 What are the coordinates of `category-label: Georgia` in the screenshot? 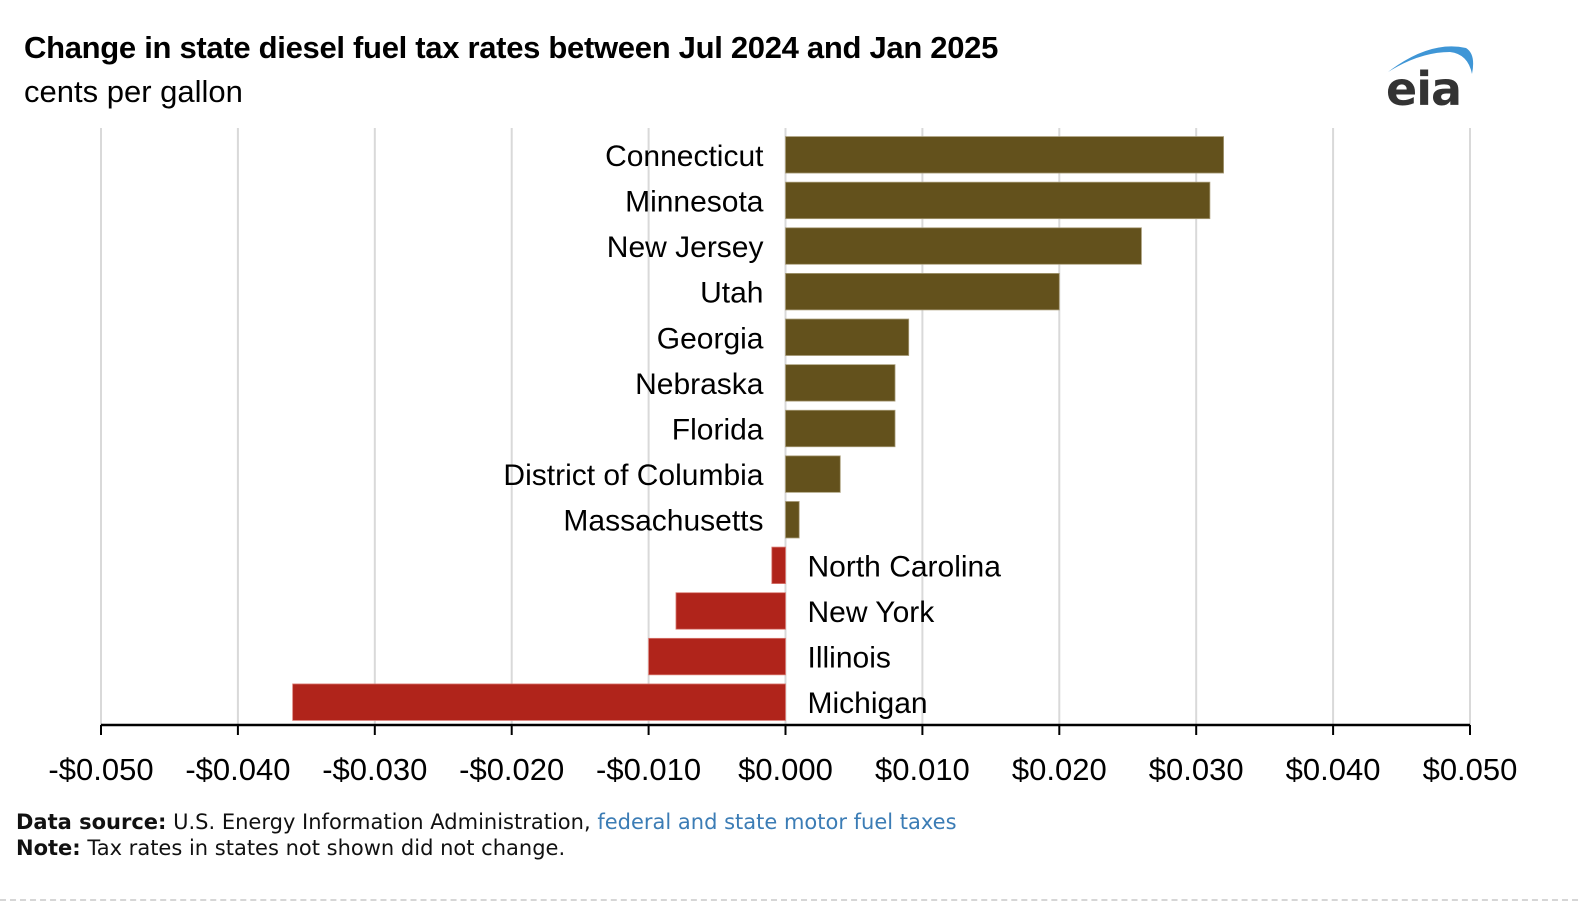 It's located at (710, 338).